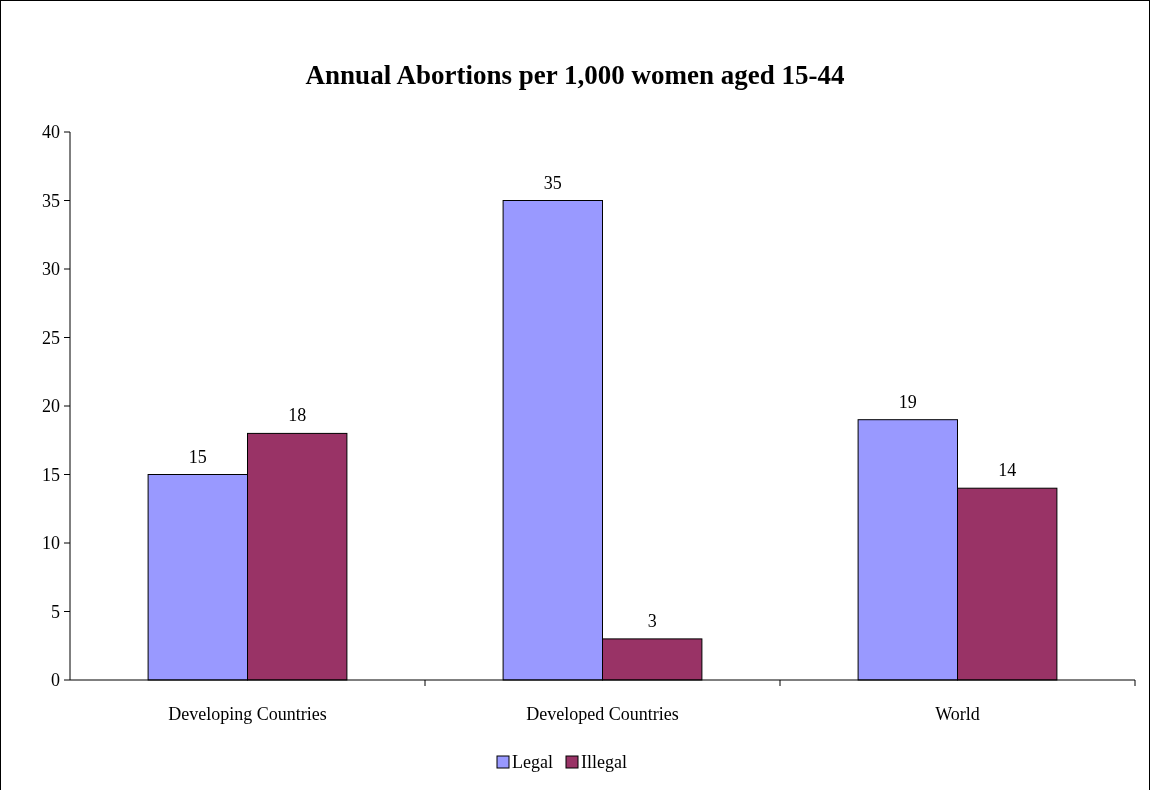  Describe the element at coordinates (51, 269) in the screenshot. I see `y-tick-label: 30` at that location.